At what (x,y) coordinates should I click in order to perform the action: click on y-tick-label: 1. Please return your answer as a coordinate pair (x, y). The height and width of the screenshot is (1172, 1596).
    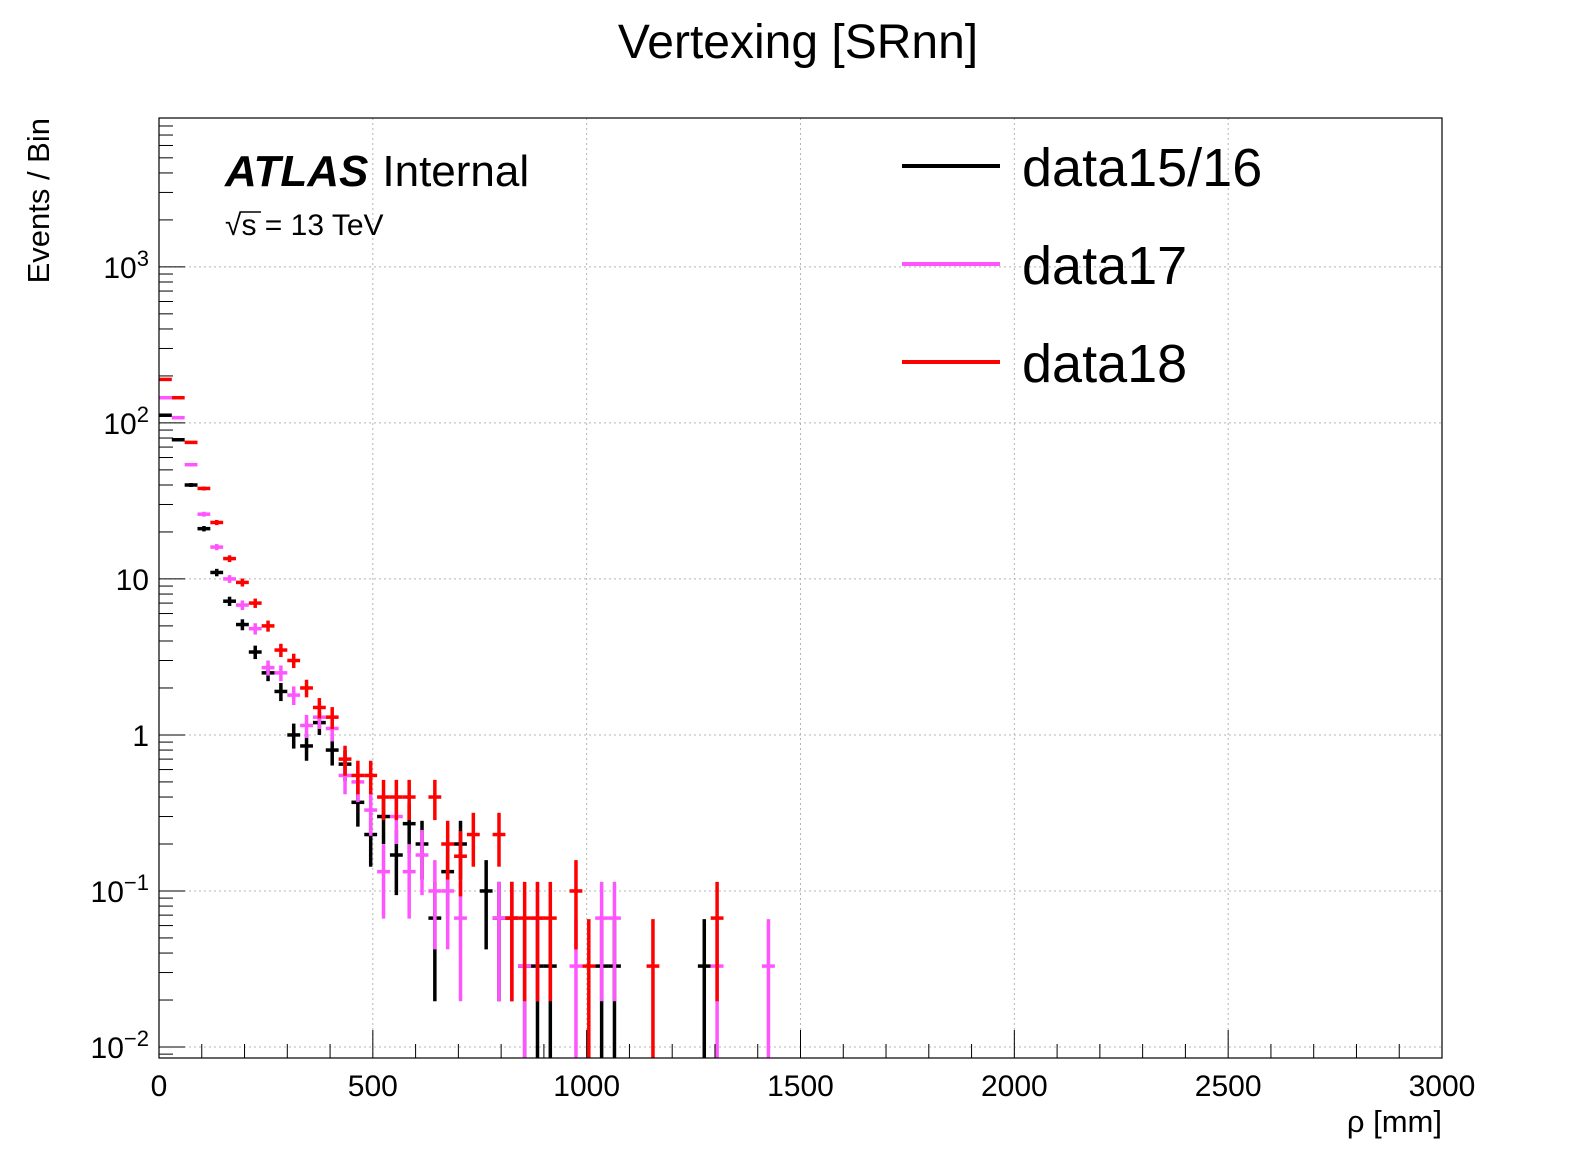
    Looking at the image, I should click on (140, 736).